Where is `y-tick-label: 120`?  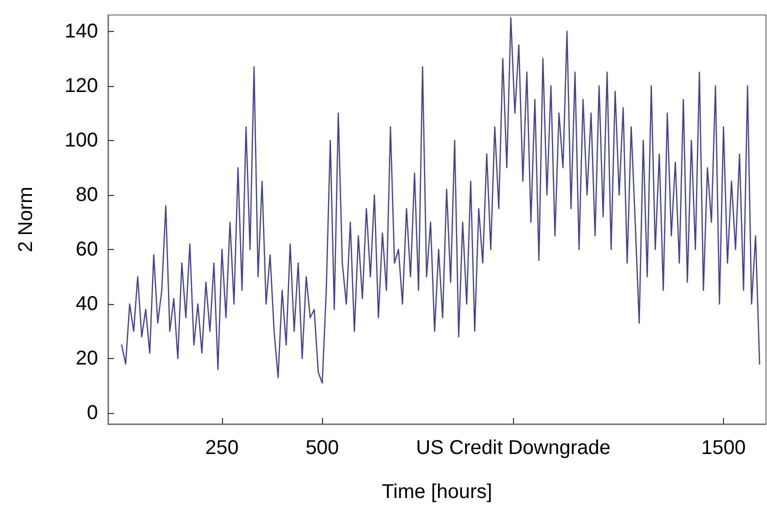 y-tick-label: 120 is located at coordinates (81, 85).